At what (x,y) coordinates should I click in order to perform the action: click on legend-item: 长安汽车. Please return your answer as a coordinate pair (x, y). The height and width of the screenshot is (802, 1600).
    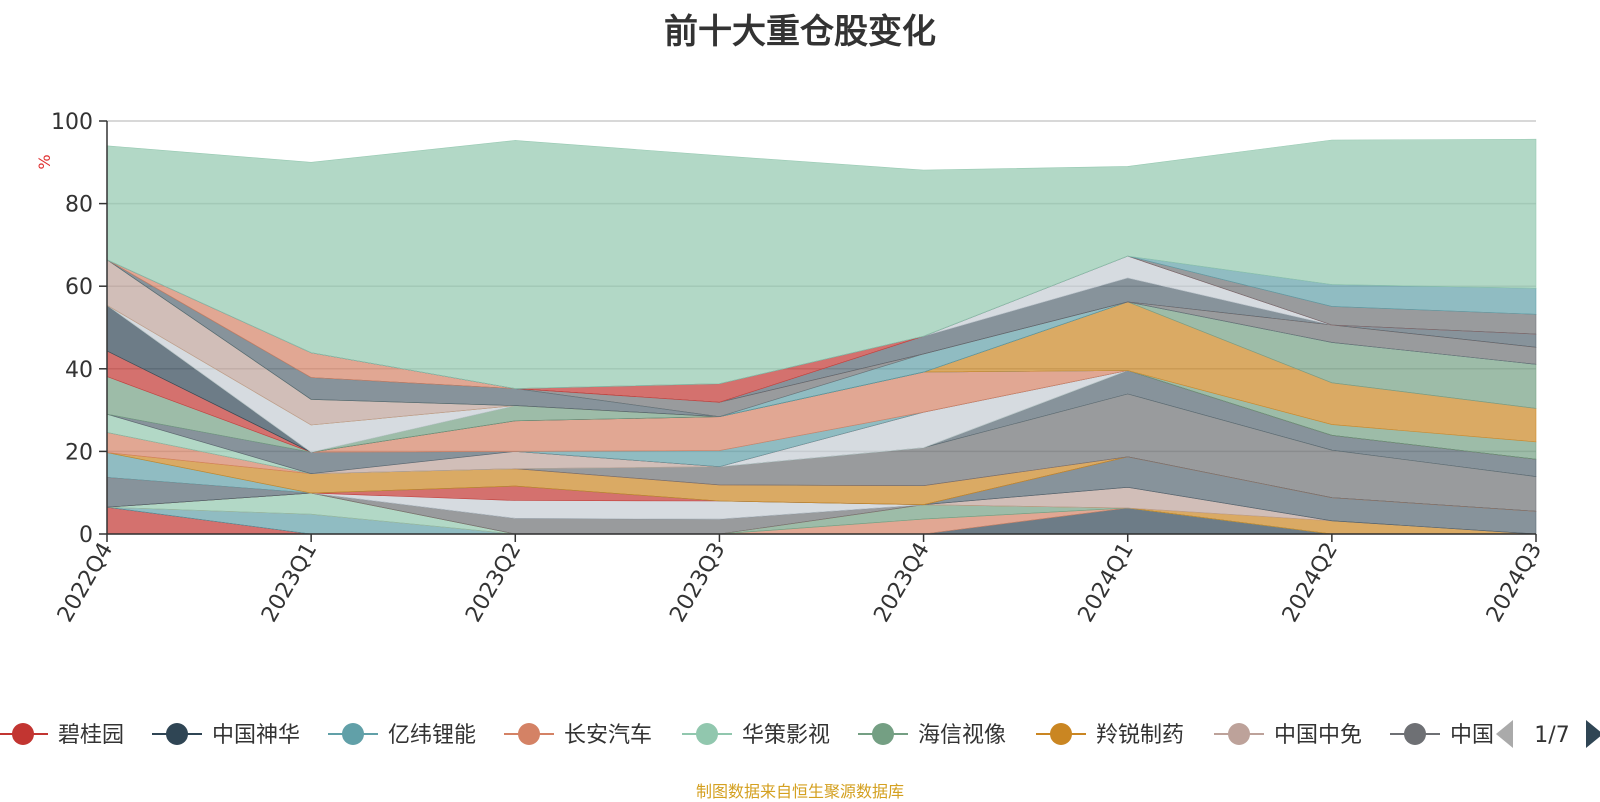
    Looking at the image, I should click on (578, 735).